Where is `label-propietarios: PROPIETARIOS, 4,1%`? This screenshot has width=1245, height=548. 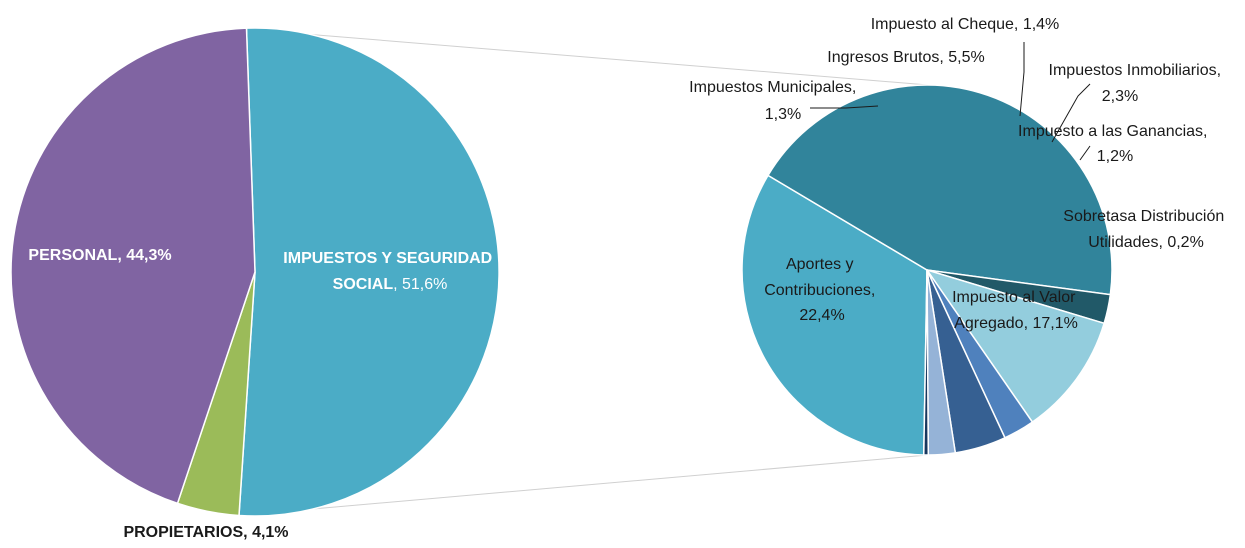
label-propietarios: PROPIETARIOS, 4,1% is located at coordinates (205, 532).